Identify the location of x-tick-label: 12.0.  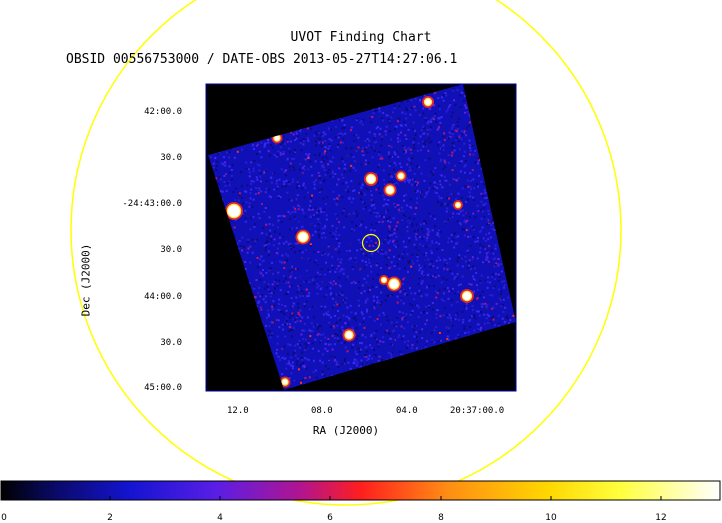
(238, 411).